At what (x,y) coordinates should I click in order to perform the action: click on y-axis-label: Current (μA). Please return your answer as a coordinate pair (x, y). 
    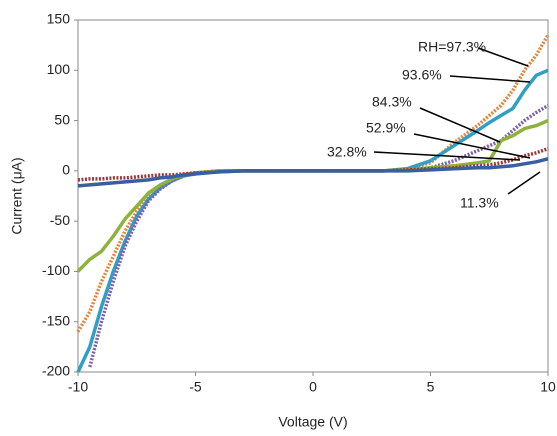
    Looking at the image, I should click on (17, 195).